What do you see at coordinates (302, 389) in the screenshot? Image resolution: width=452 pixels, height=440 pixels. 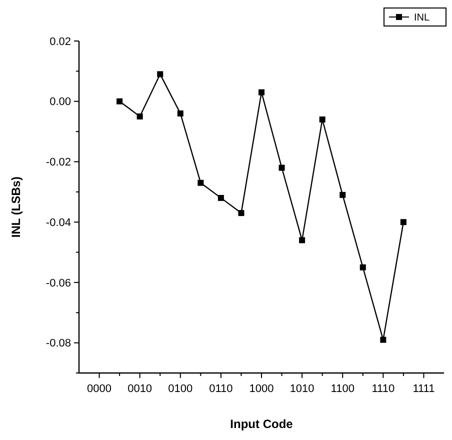 I see `x-tick-label: 1010` at bounding box center [302, 389].